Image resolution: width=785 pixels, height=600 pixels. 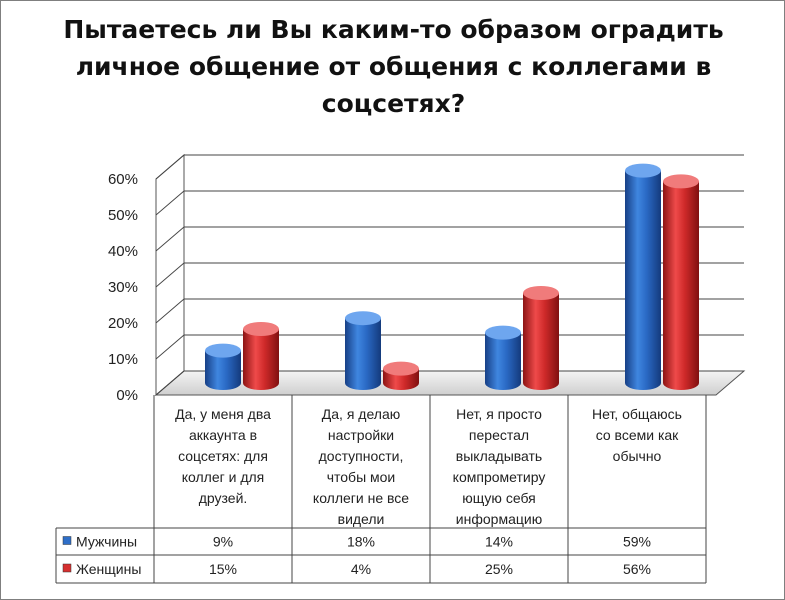 I want to click on legend-label: Женщины, so click(x=108, y=569).